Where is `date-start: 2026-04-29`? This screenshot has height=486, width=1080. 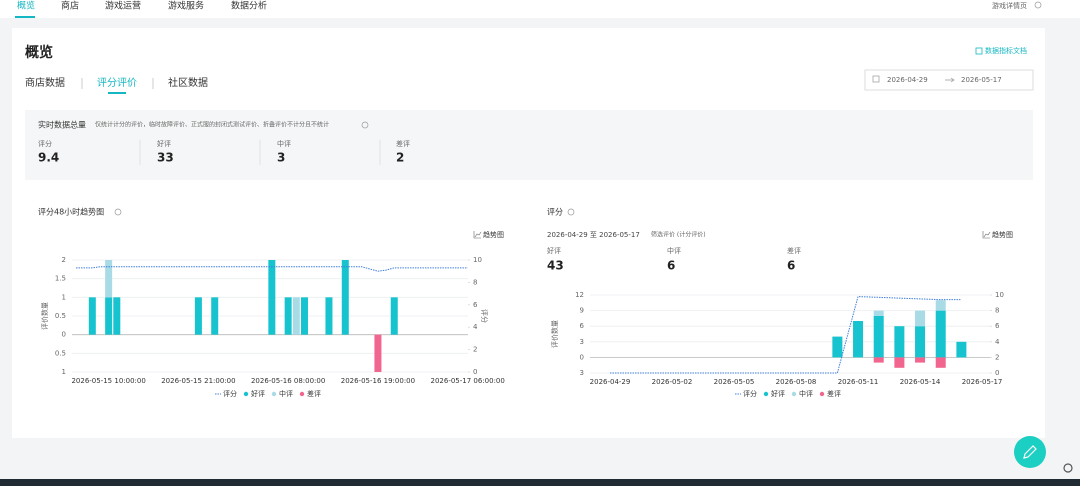
date-start: 2026-04-29 is located at coordinates (907, 80).